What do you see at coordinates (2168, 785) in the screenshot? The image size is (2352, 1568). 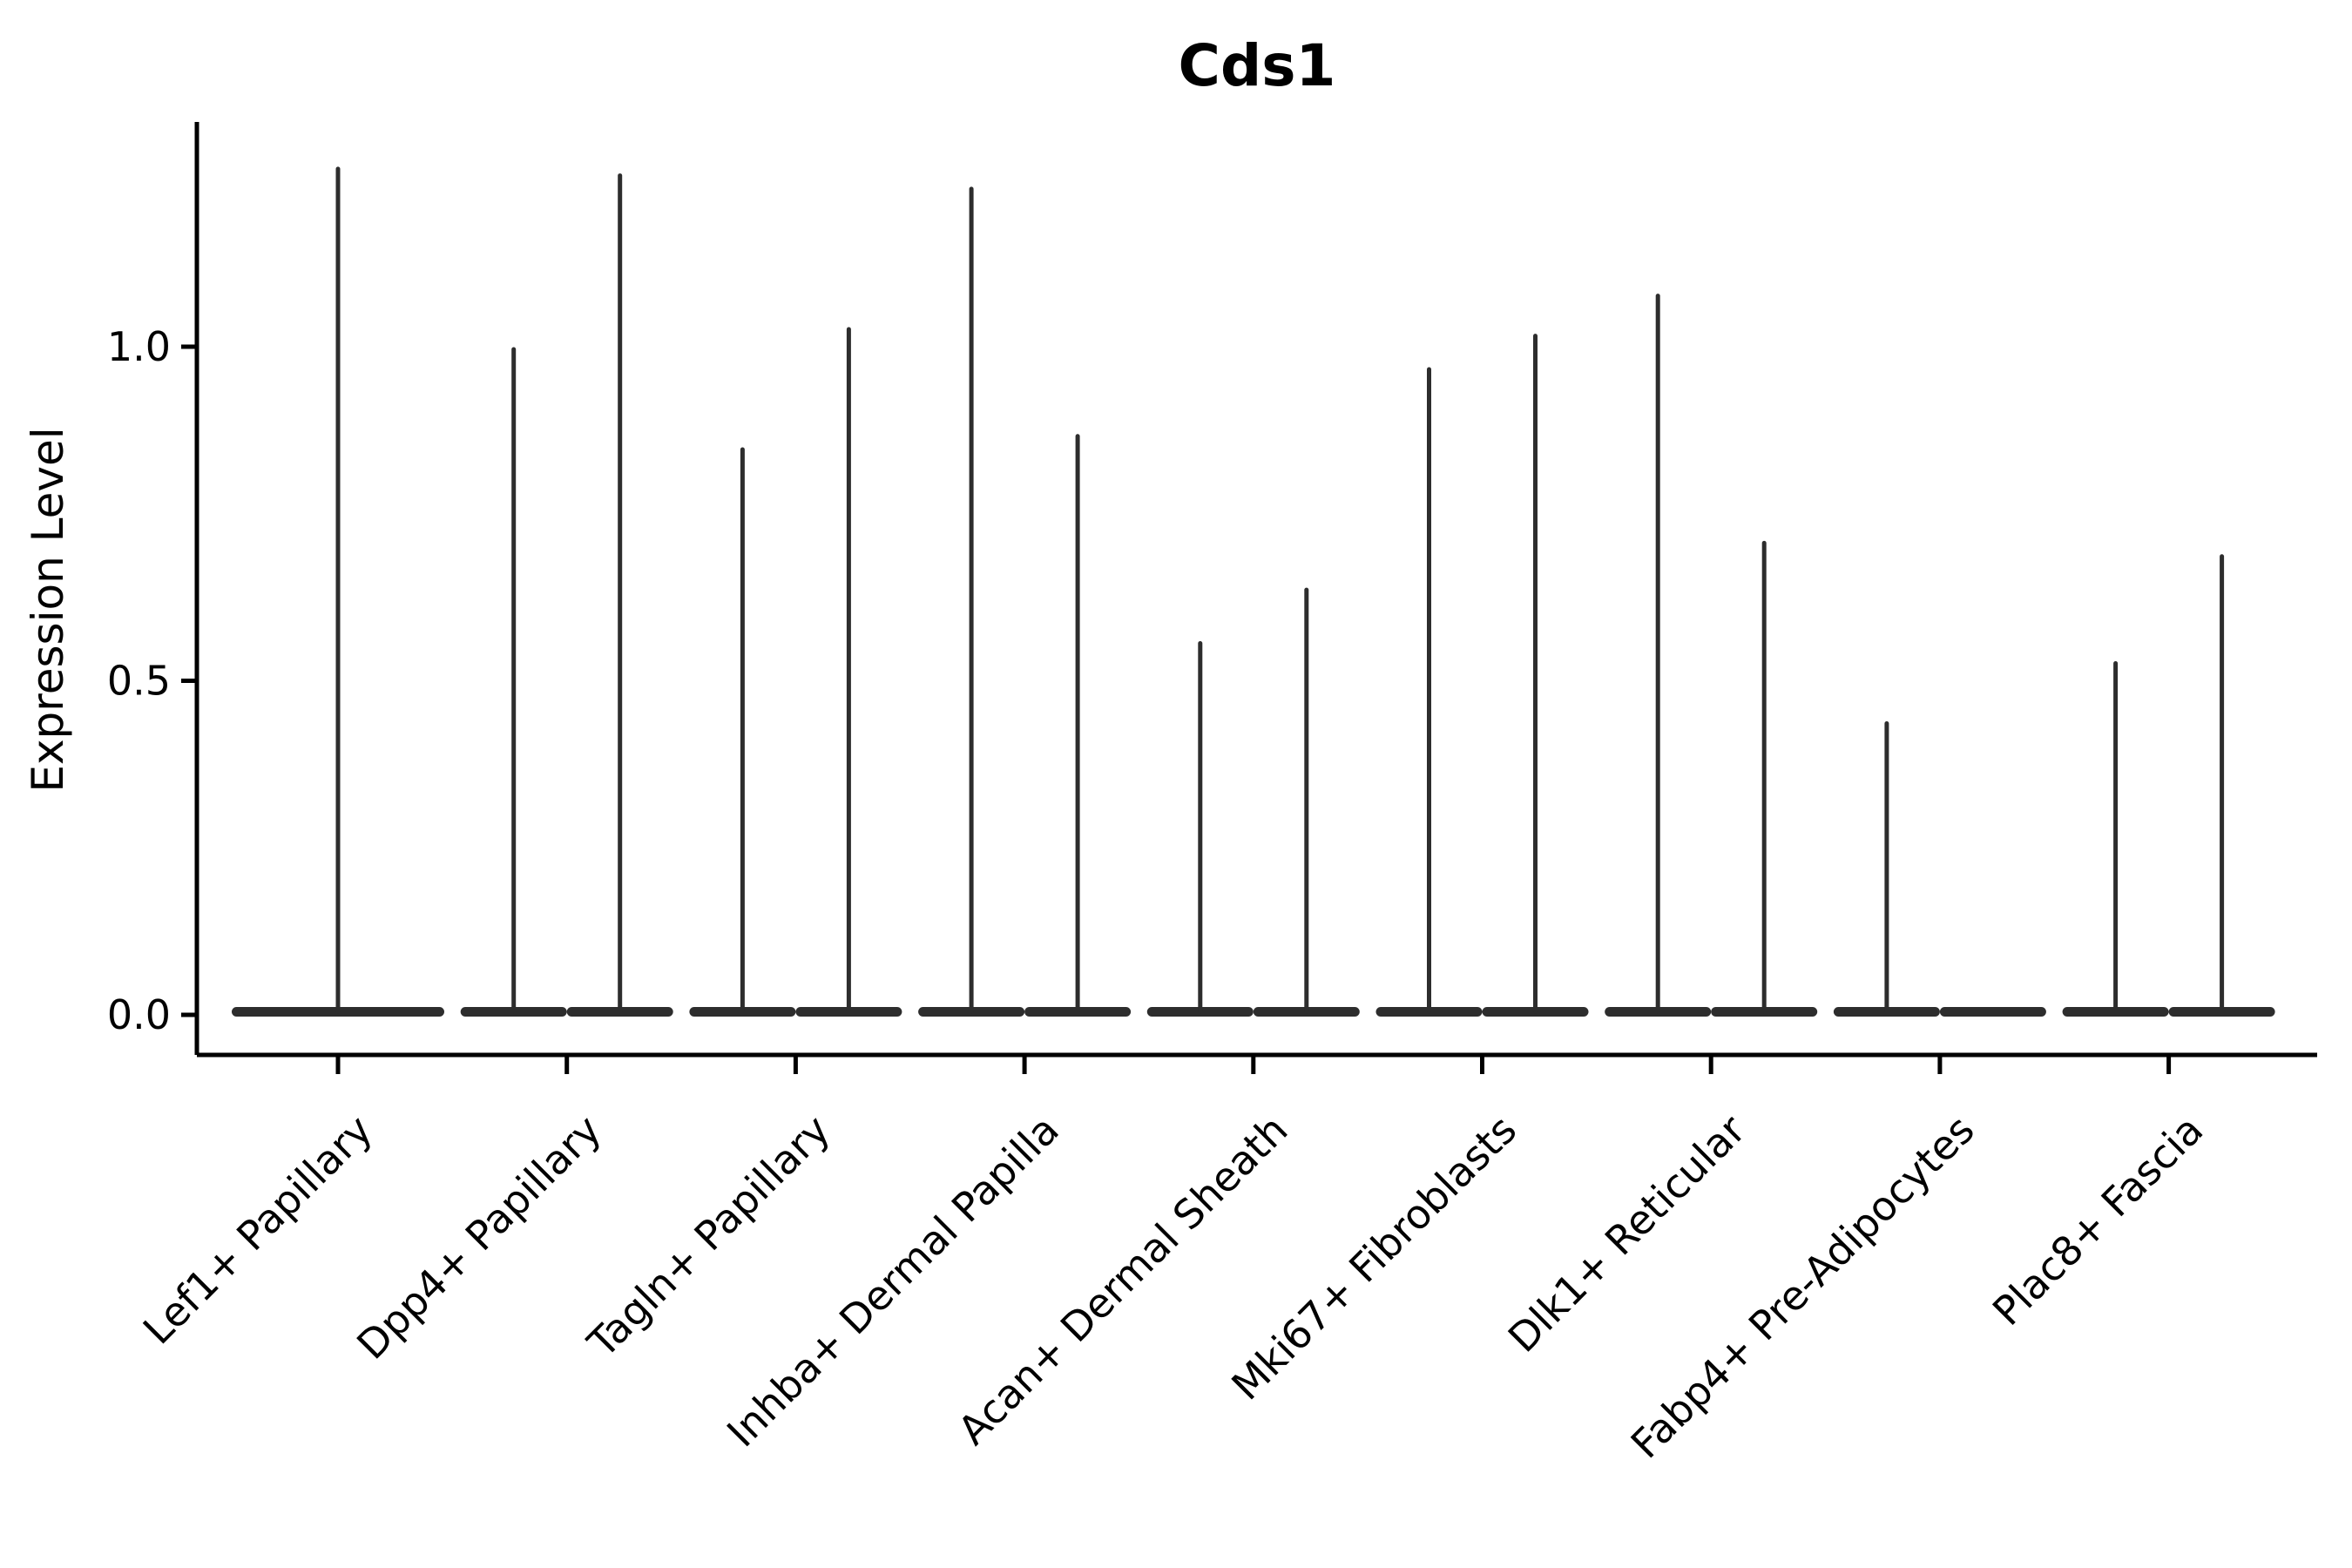 I see `violin-plac8-fascia` at bounding box center [2168, 785].